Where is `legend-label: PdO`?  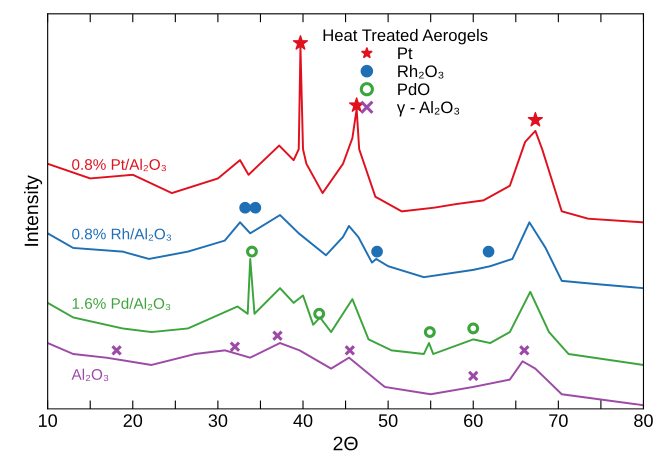
legend-label: PdO is located at coordinates (414, 89).